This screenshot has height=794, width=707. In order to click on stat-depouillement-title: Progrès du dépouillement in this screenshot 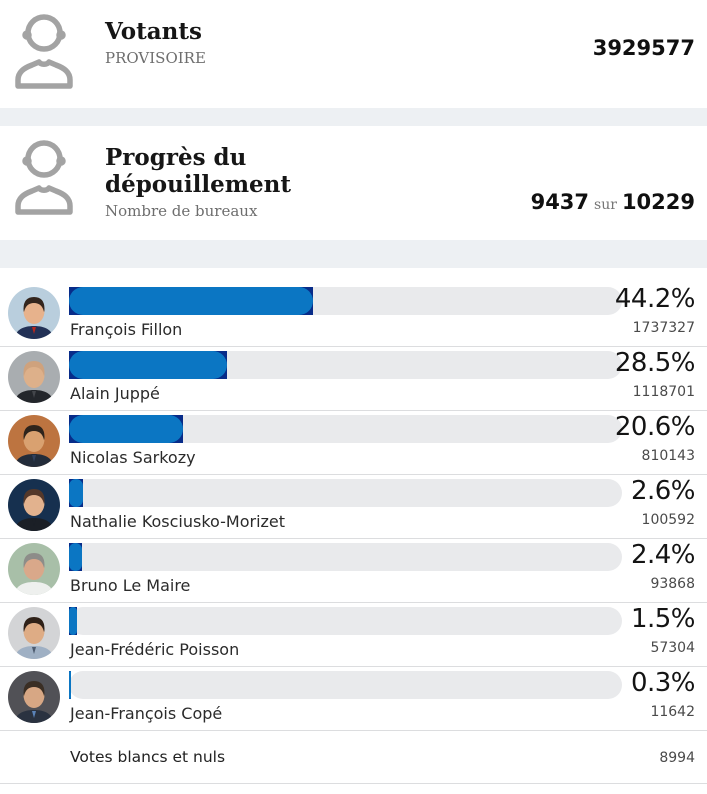, I will do `click(198, 171)`.